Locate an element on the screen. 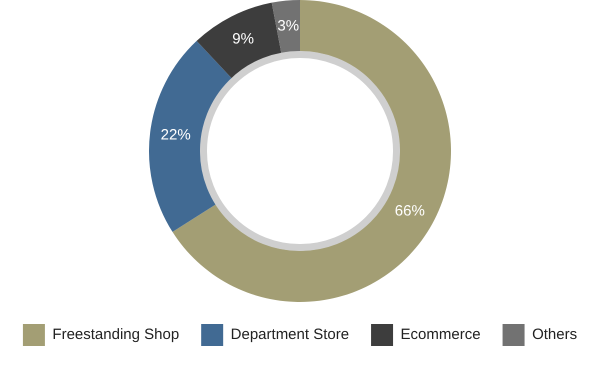 The image size is (600, 366). legend-label: Others is located at coordinates (555, 335).